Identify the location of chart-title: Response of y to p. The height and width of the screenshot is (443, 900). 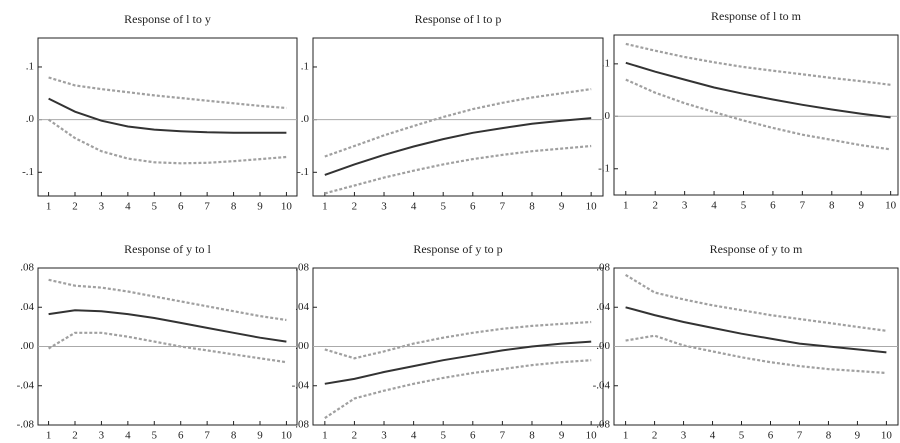
(457, 249).